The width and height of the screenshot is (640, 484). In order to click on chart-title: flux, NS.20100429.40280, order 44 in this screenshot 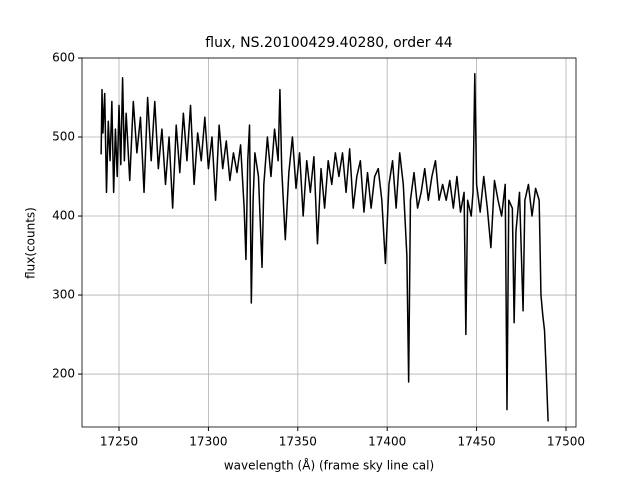, I will do `click(329, 43)`.